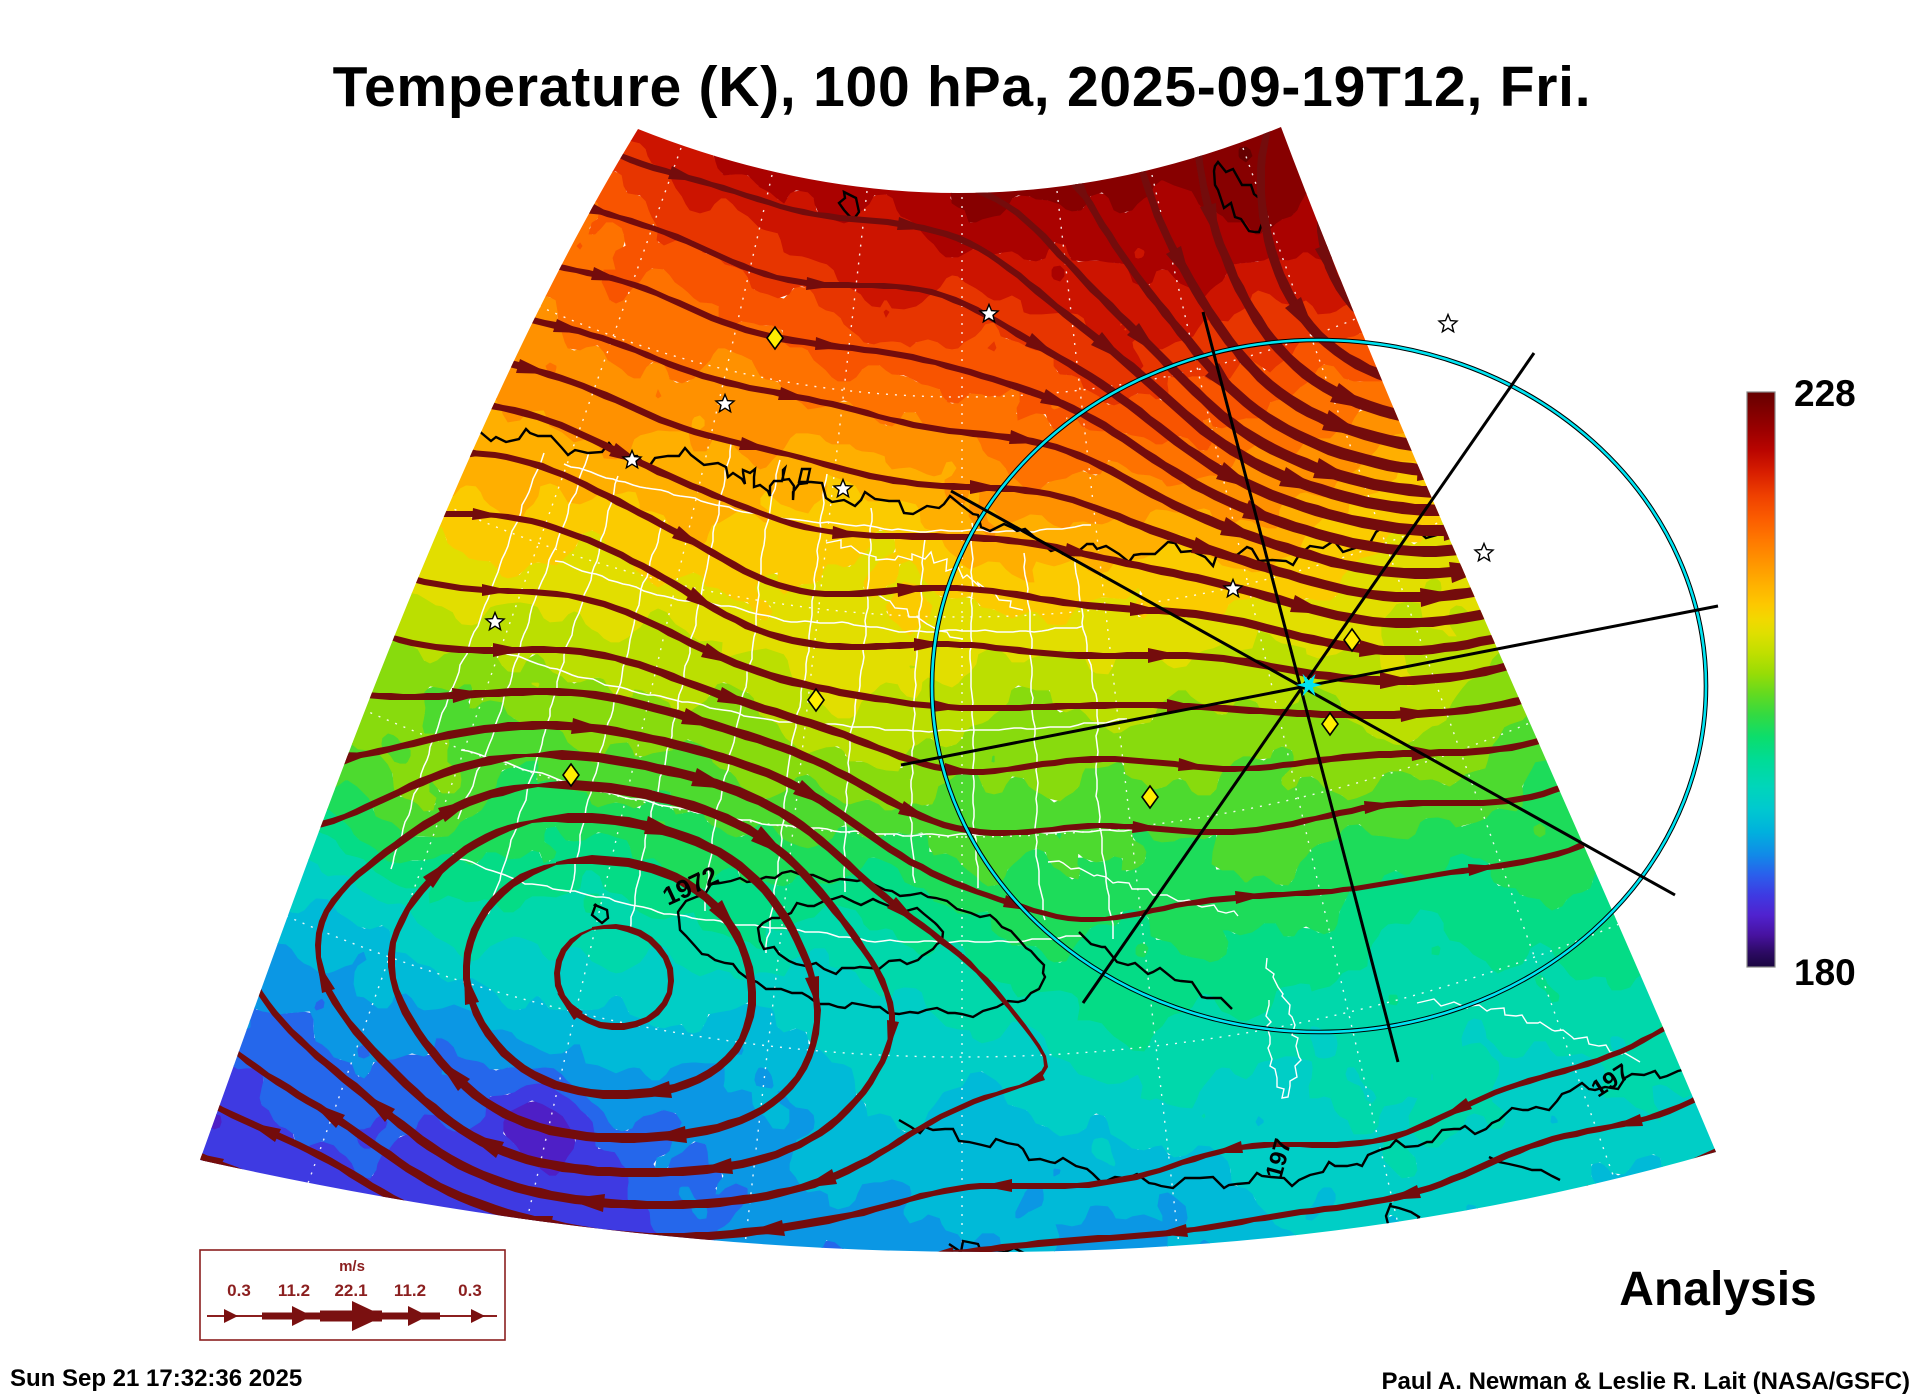 The height and width of the screenshot is (1394, 1926). What do you see at coordinates (350, 1290) in the screenshot?
I see `svg-text: 22.1` at bounding box center [350, 1290].